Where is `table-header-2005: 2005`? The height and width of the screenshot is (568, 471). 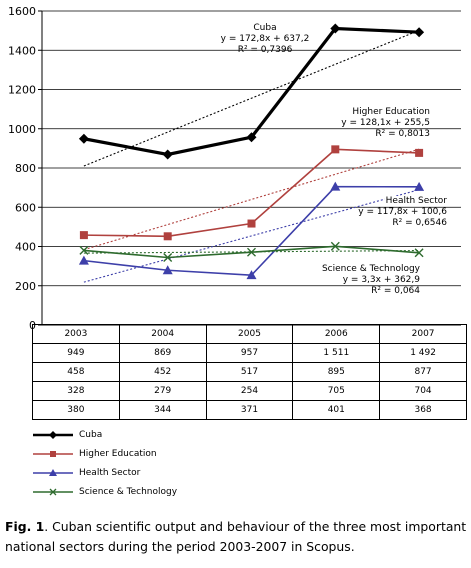
table-header-2005: 2005 is located at coordinates (249, 334).